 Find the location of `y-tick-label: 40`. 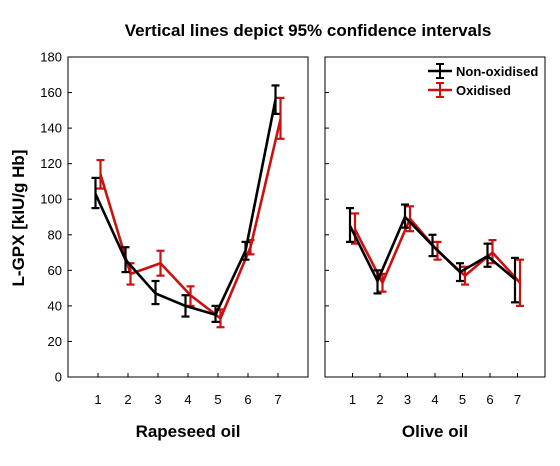

y-tick-label: 40 is located at coordinates (55, 305).